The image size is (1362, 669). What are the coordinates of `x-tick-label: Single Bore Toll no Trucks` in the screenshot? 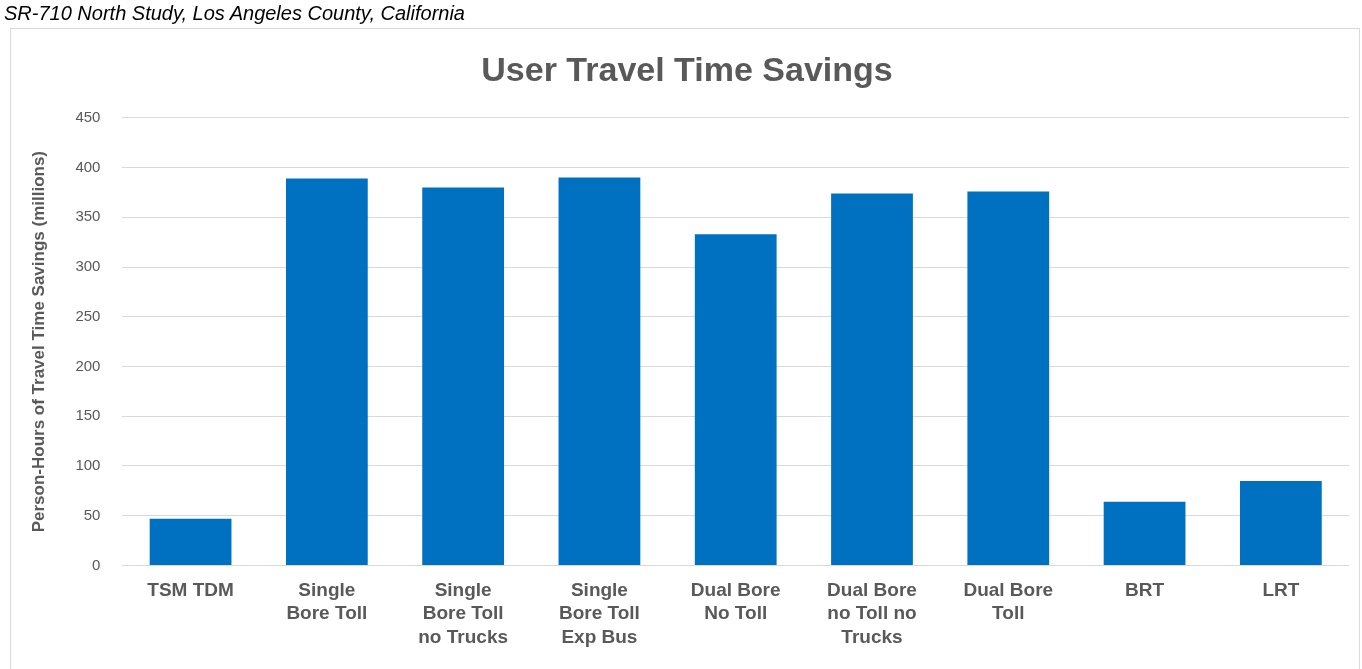 It's located at (463, 613).